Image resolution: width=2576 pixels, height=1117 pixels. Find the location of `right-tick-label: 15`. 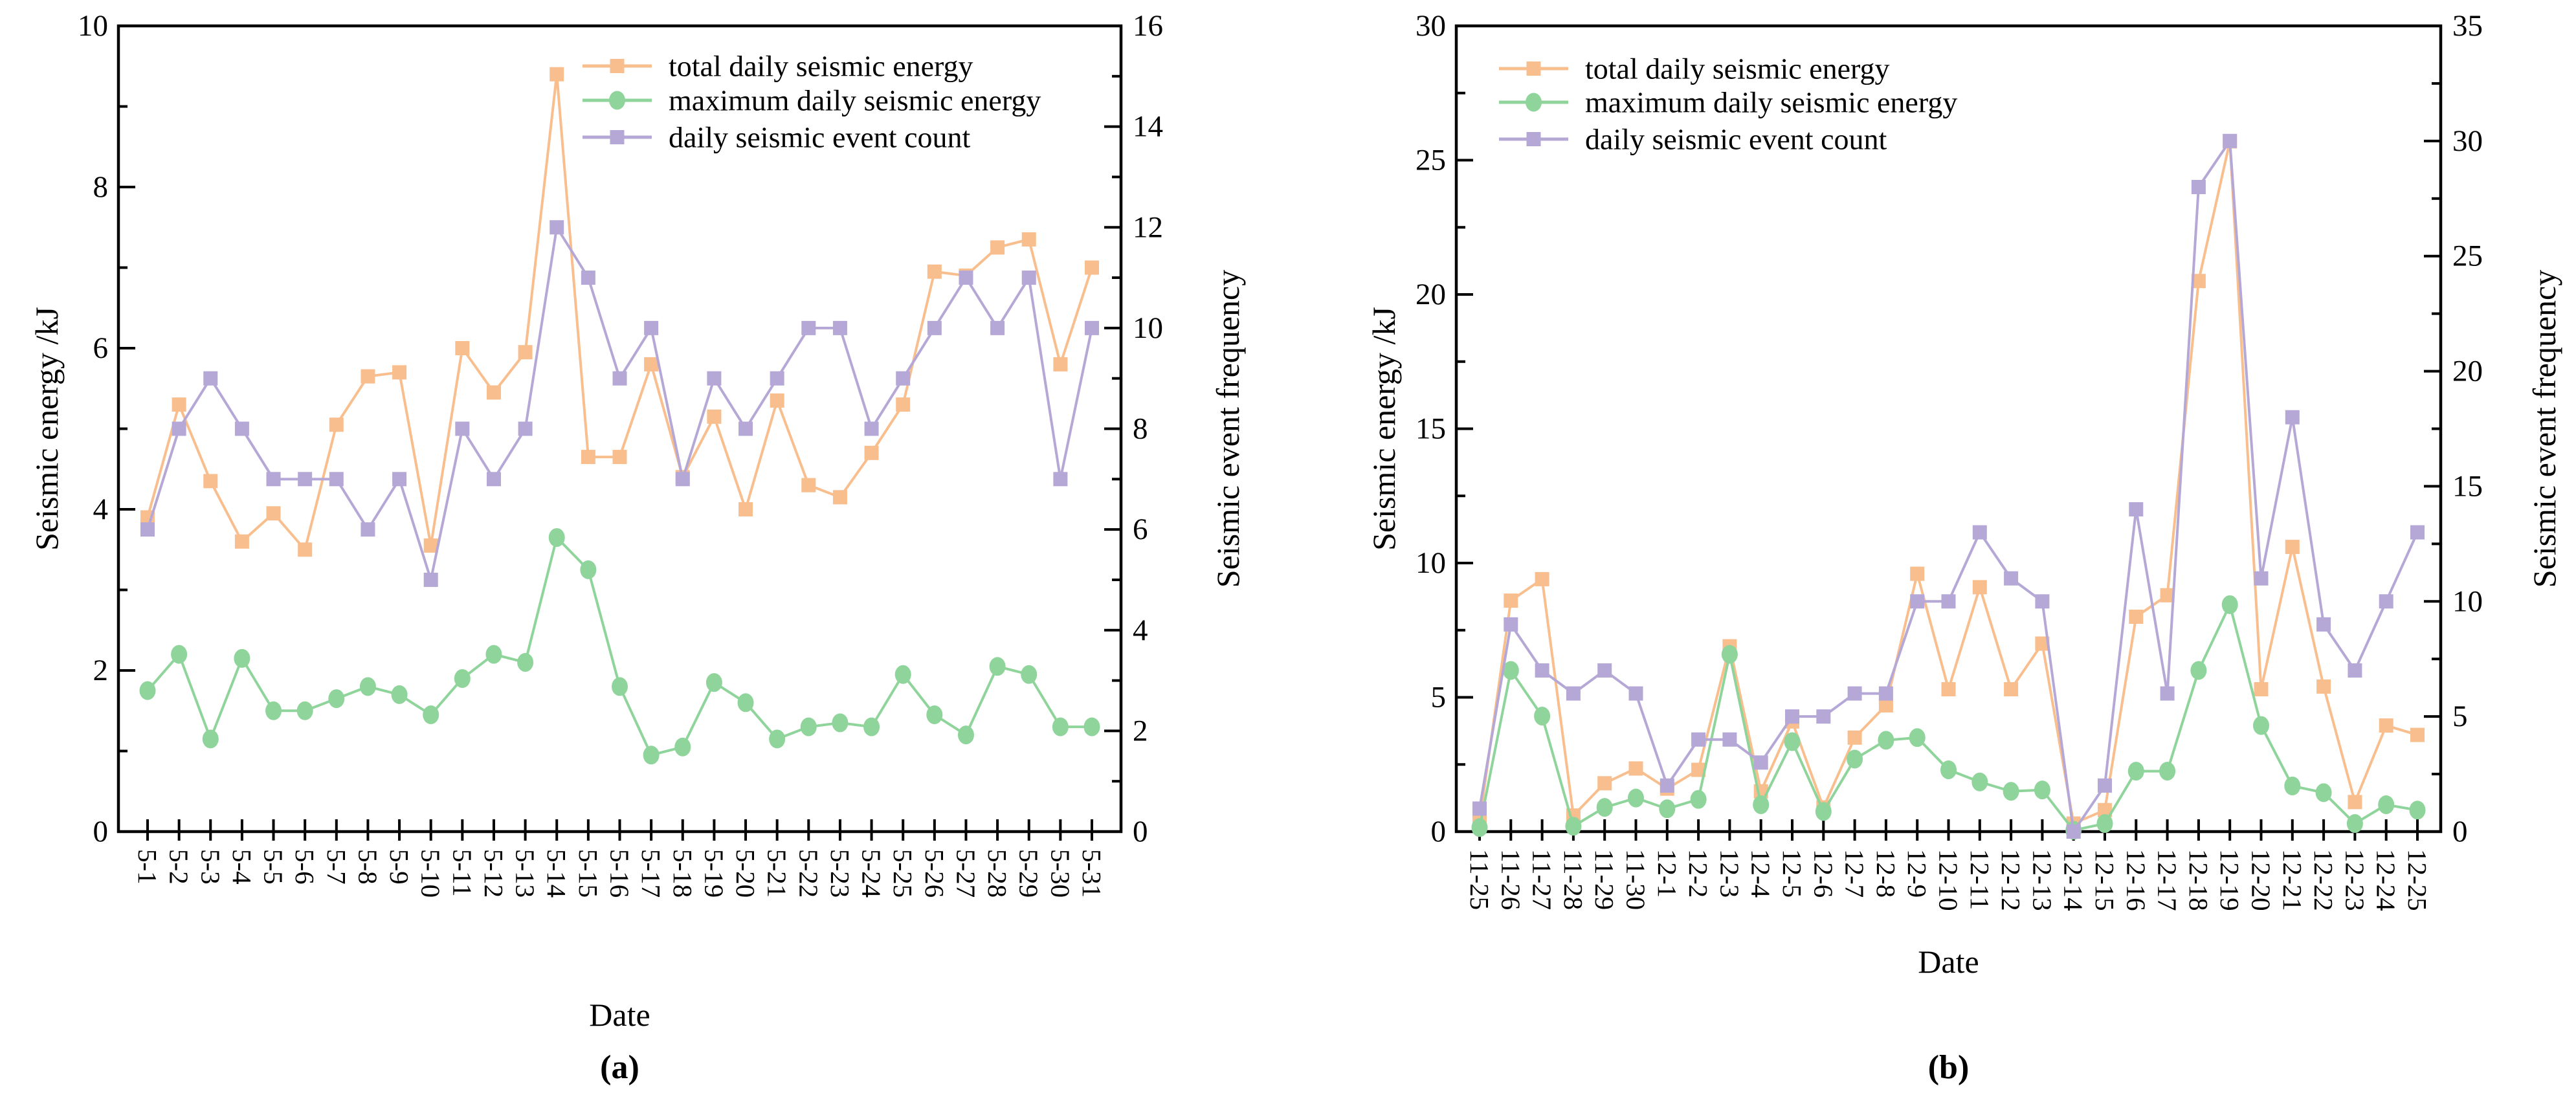

right-tick-label: 15 is located at coordinates (2467, 486).